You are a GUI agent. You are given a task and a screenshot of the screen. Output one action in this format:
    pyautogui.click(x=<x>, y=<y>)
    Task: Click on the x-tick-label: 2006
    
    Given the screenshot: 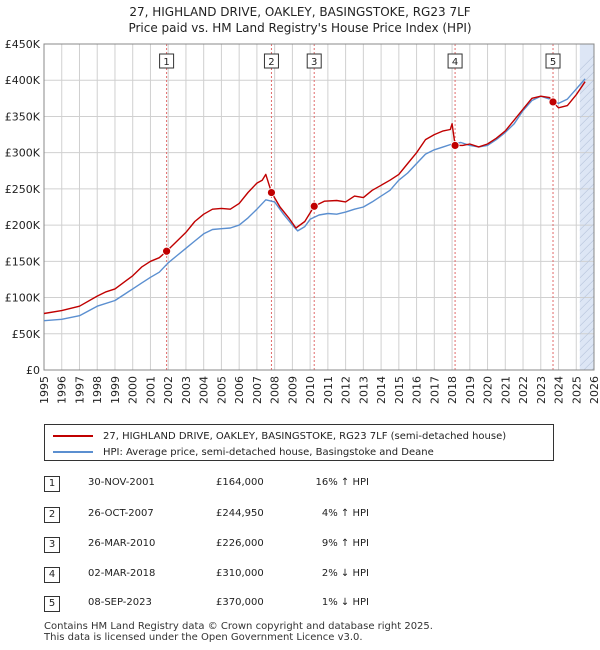 What is the action you would take?
    pyautogui.click(x=239, y=390)
    